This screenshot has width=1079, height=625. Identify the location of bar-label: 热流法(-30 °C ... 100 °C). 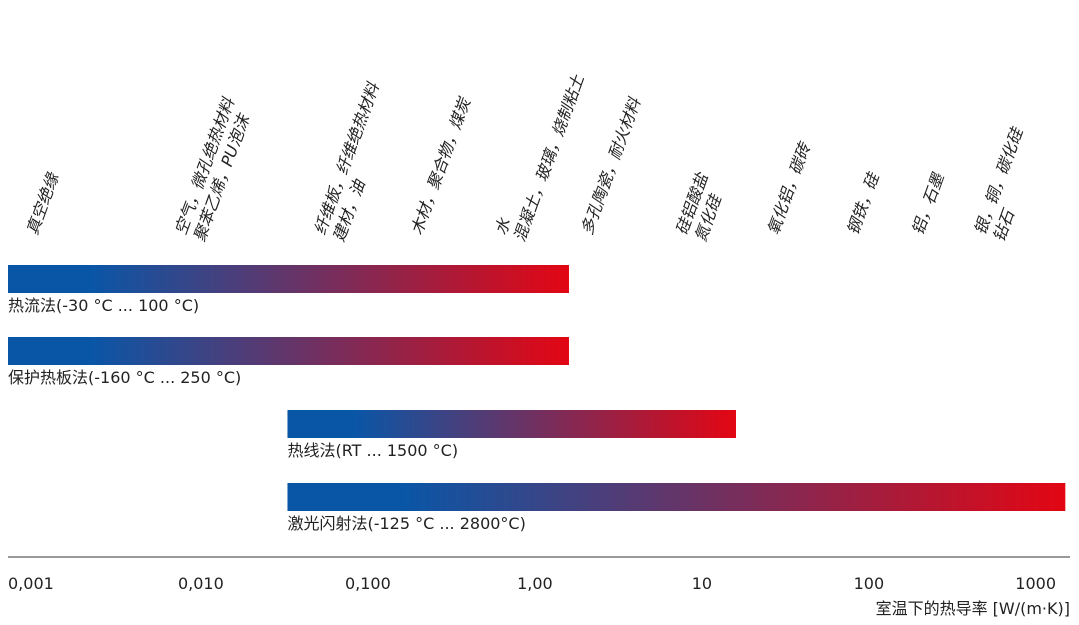
(103, 305).